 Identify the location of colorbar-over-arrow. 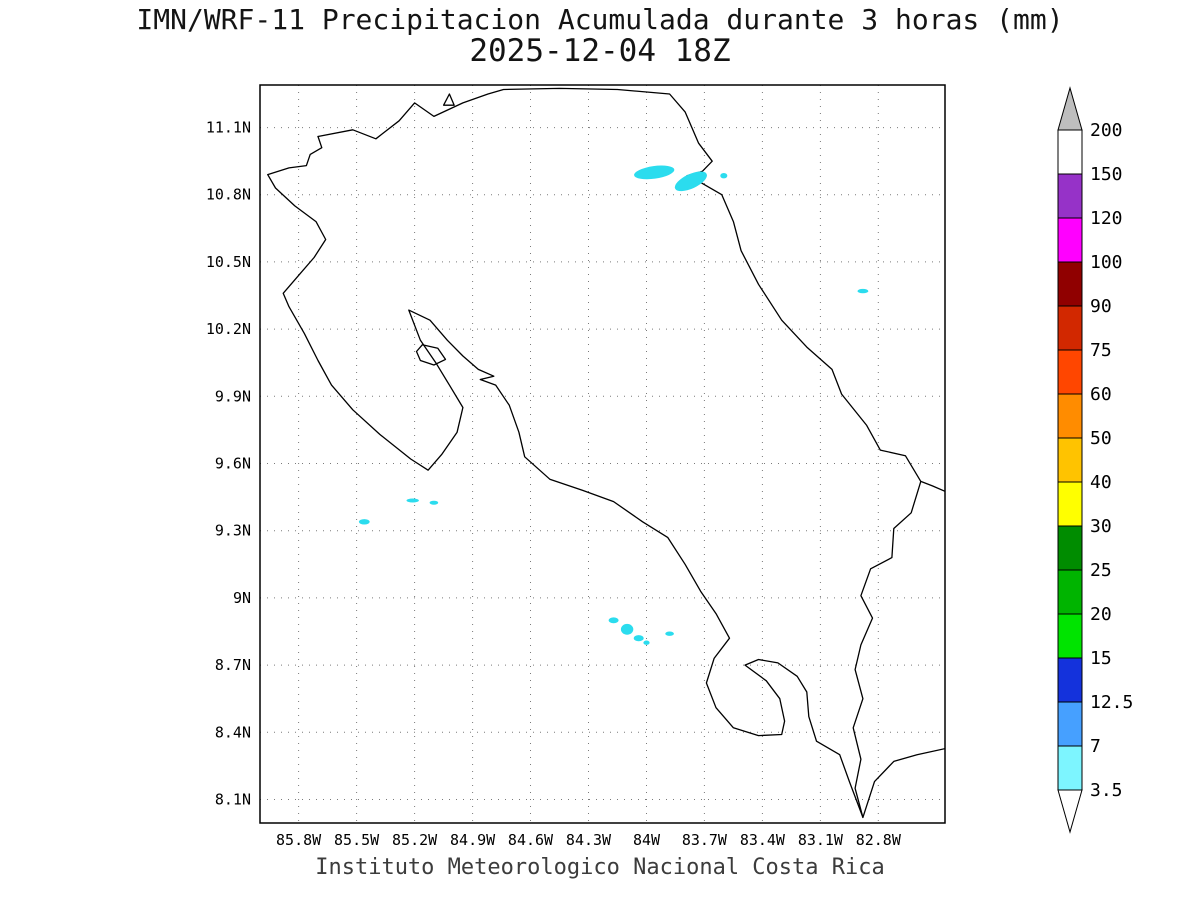
(1070, 108).